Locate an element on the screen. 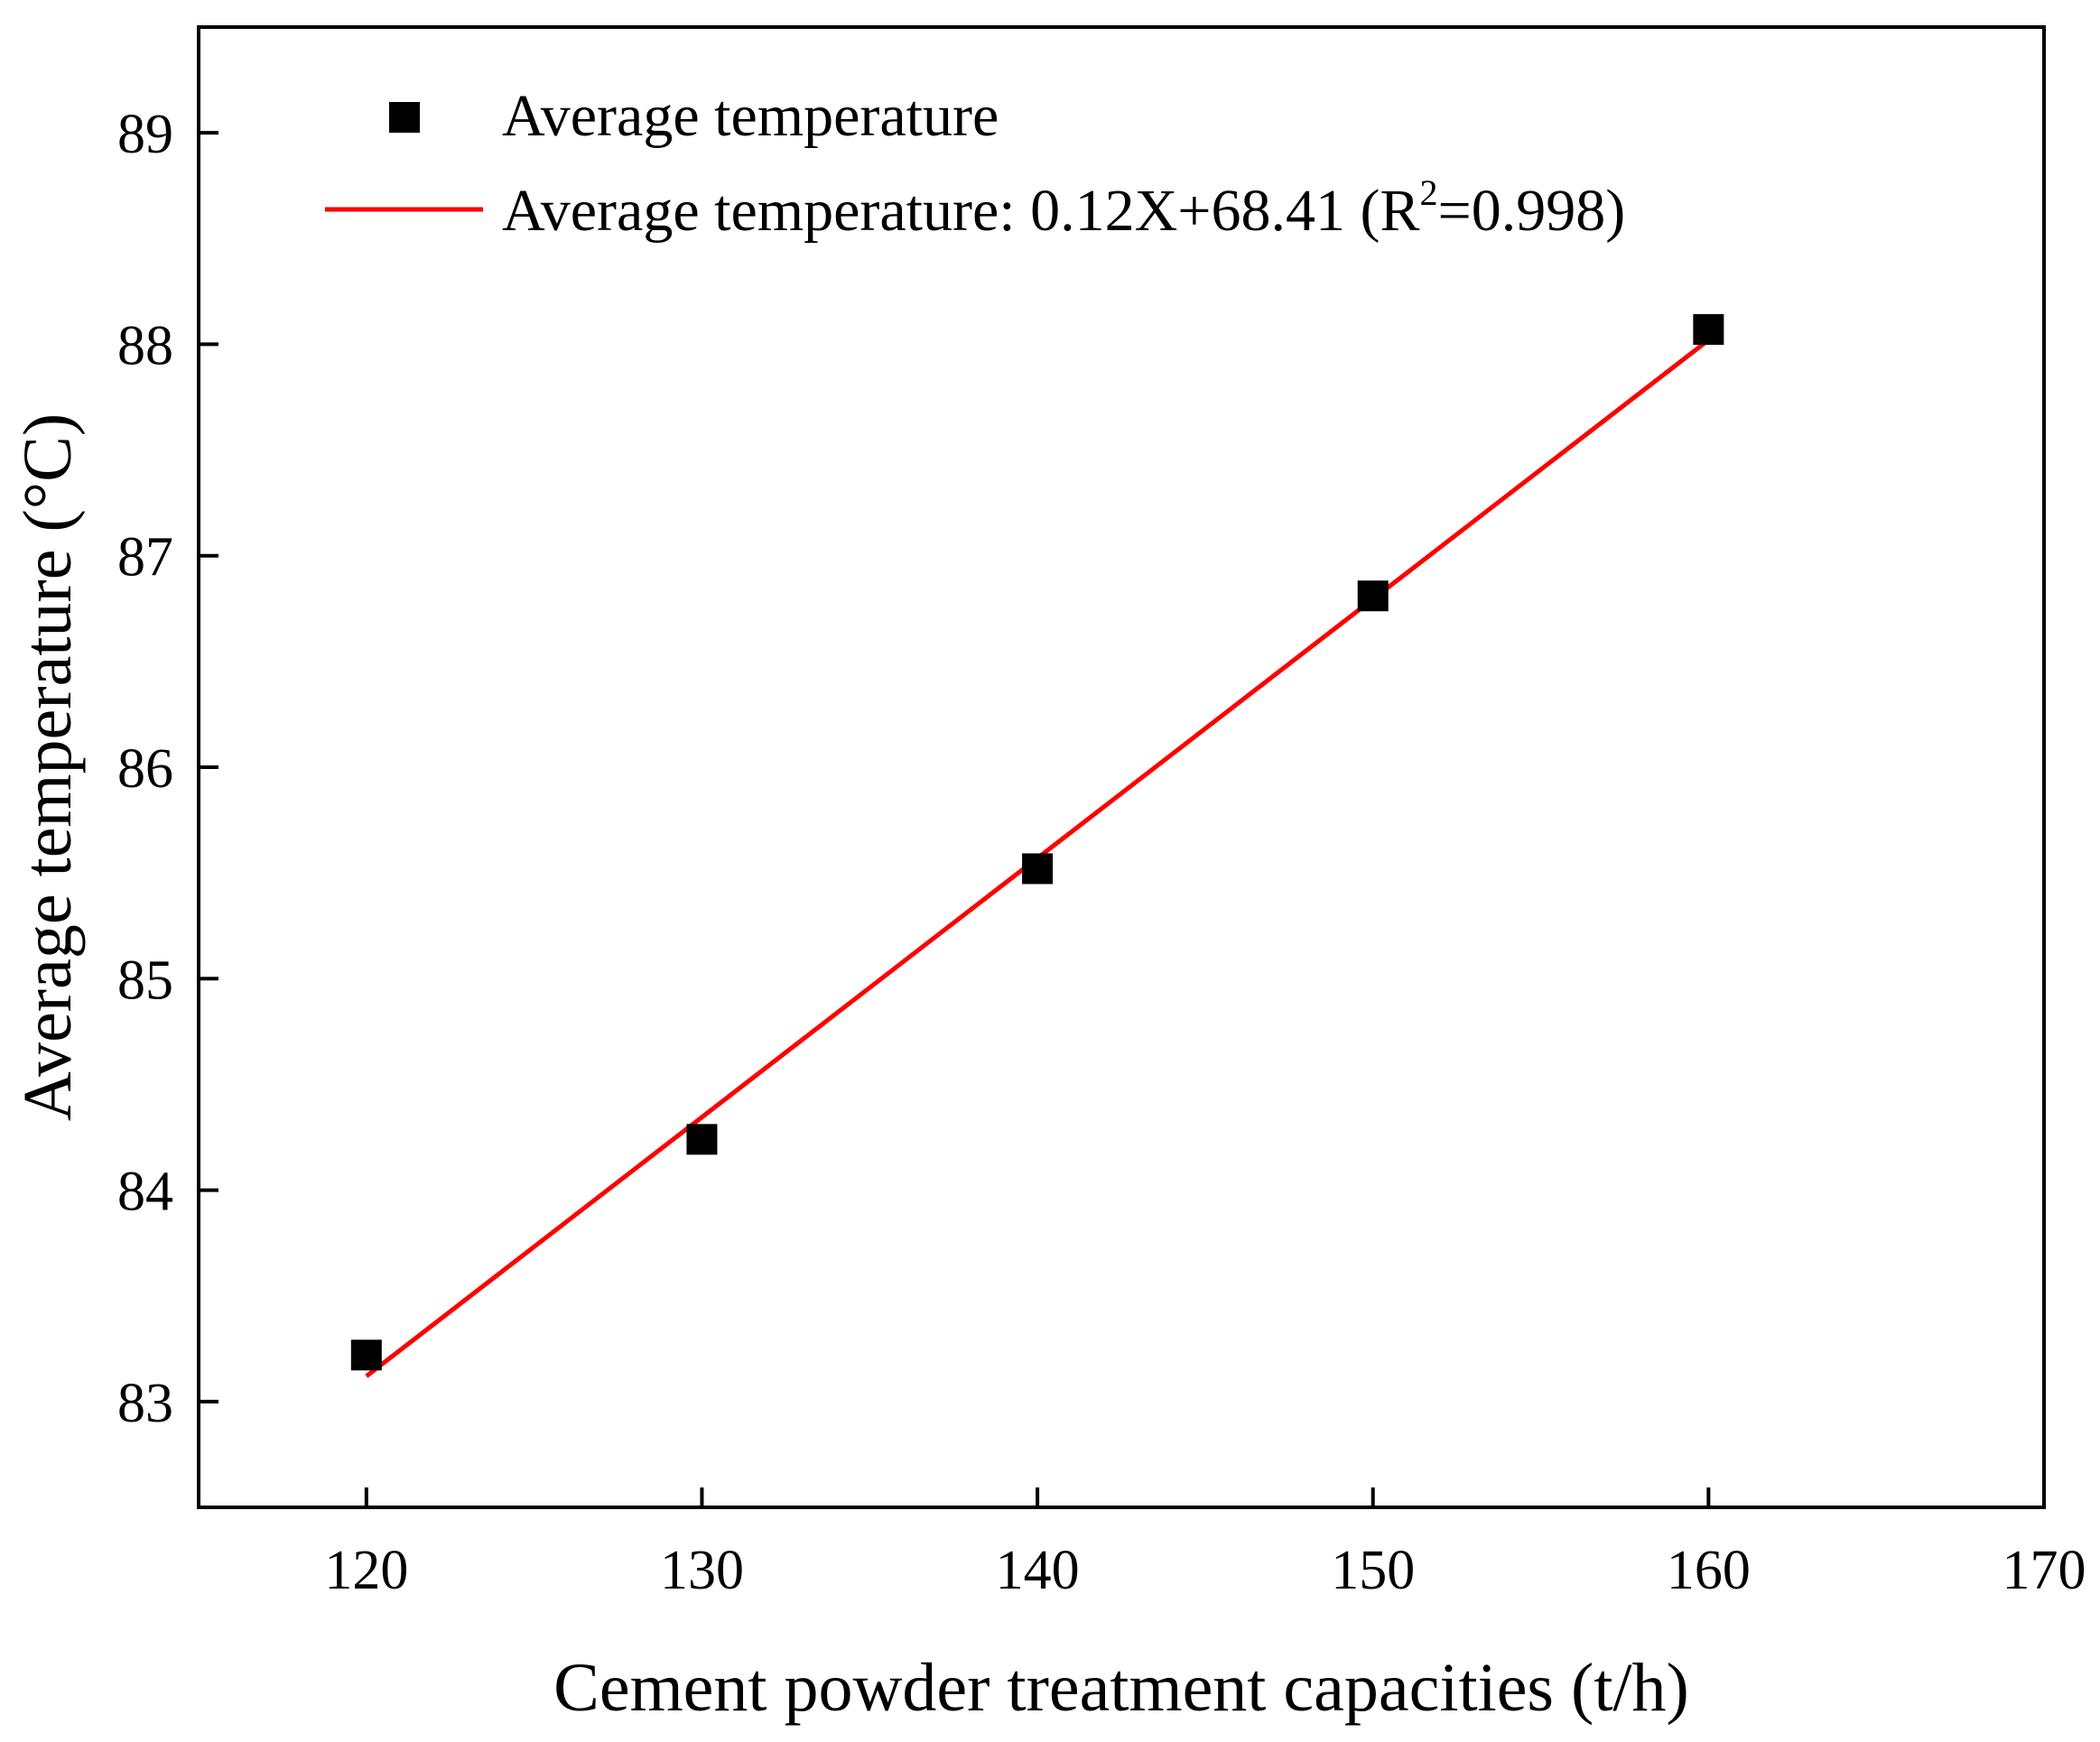 This screenshot has width=2100, height=1742. x-tick-label: 170 is located at coordinates (2044, 1570).